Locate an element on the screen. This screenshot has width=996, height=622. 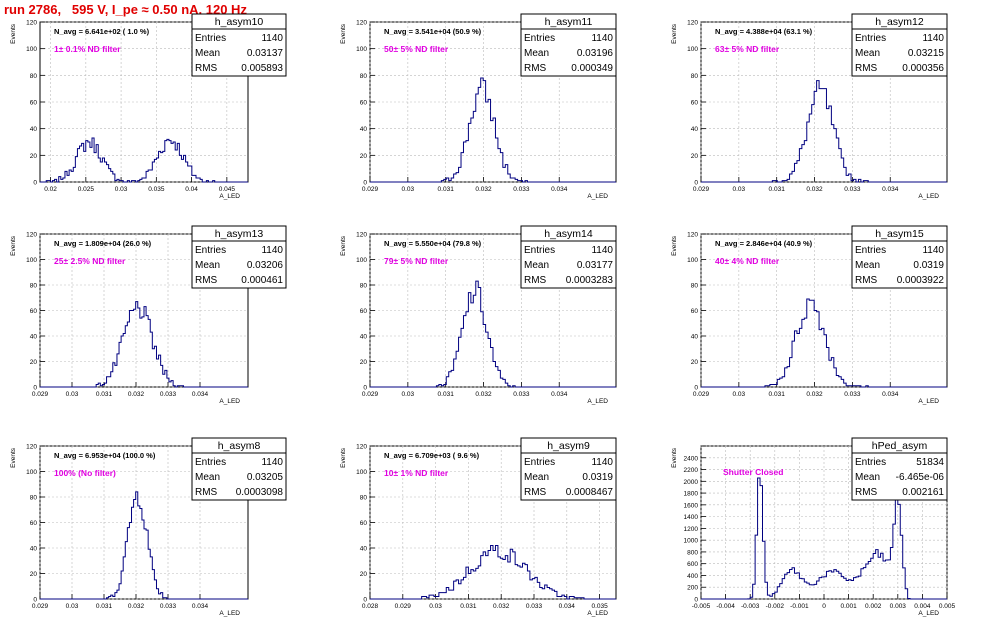
y-tick-label: 1400 is located at coordinates (691, 517).